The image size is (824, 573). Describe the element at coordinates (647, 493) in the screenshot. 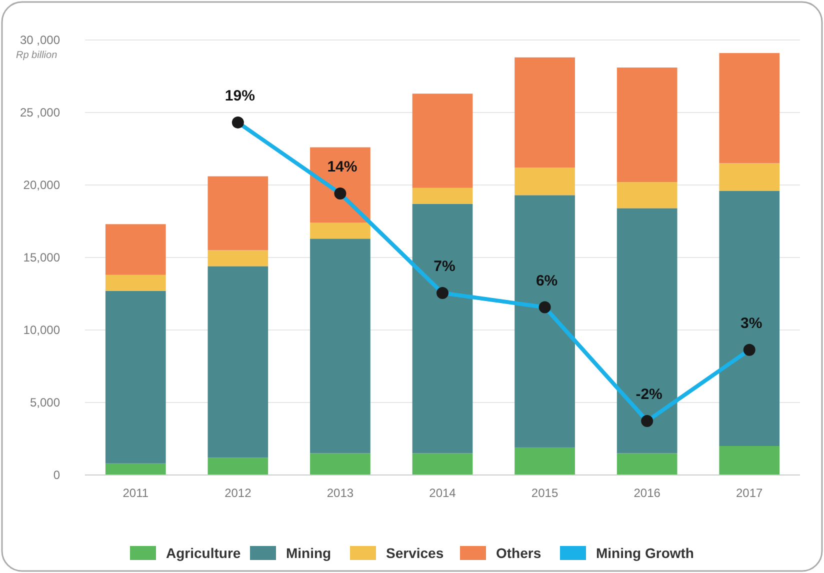

I see `x-tick-label: 2016` at that location.